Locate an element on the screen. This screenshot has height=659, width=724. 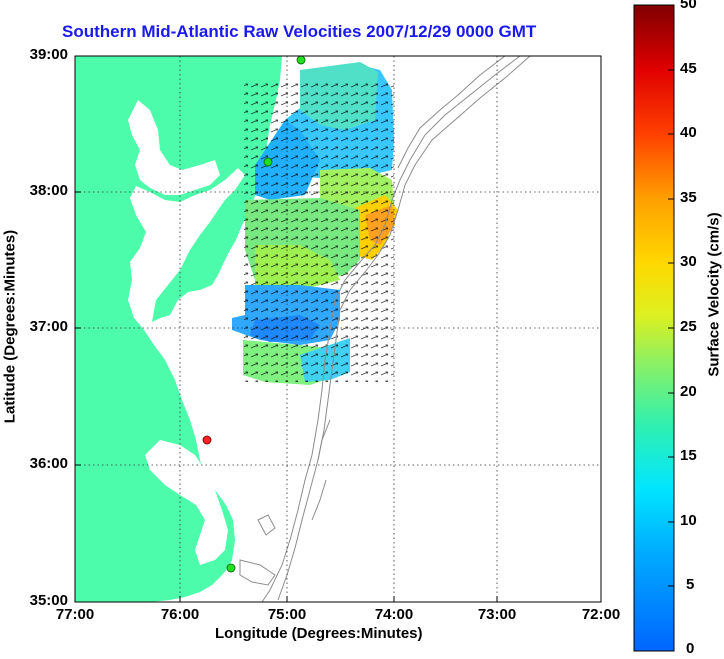
colorbar-tick-label: 45 is located at coordinates (688, 68).